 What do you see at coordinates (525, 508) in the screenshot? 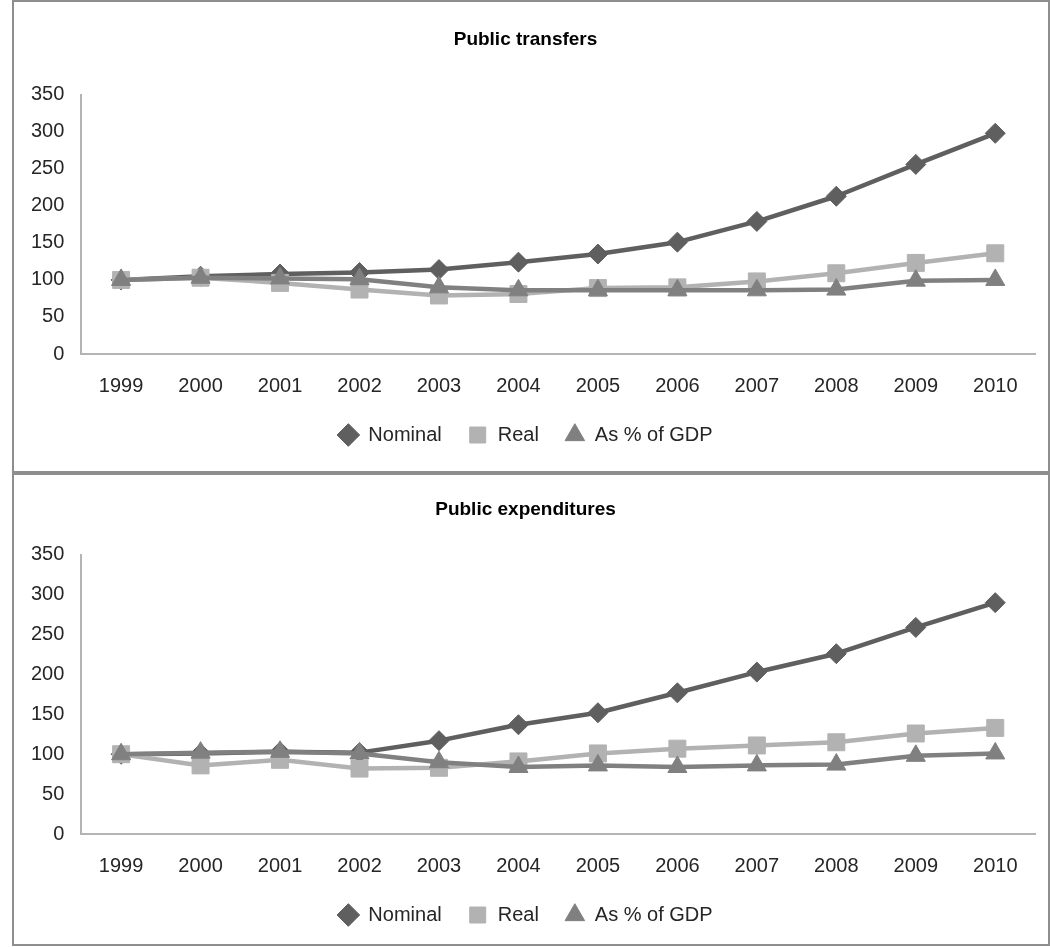
I see `chart-title: Public expenditures` at bounding box center [525, 508].